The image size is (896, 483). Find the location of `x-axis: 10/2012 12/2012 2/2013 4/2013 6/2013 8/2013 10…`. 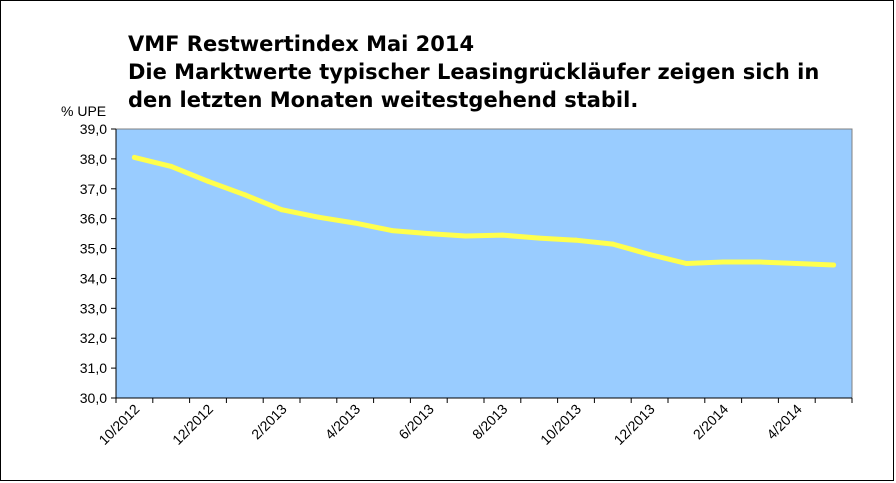

x-axis: 10/2012 12/2012 2/2013 4/2013 6/2013 8/2013 10… is located at coordinates (474, 422).